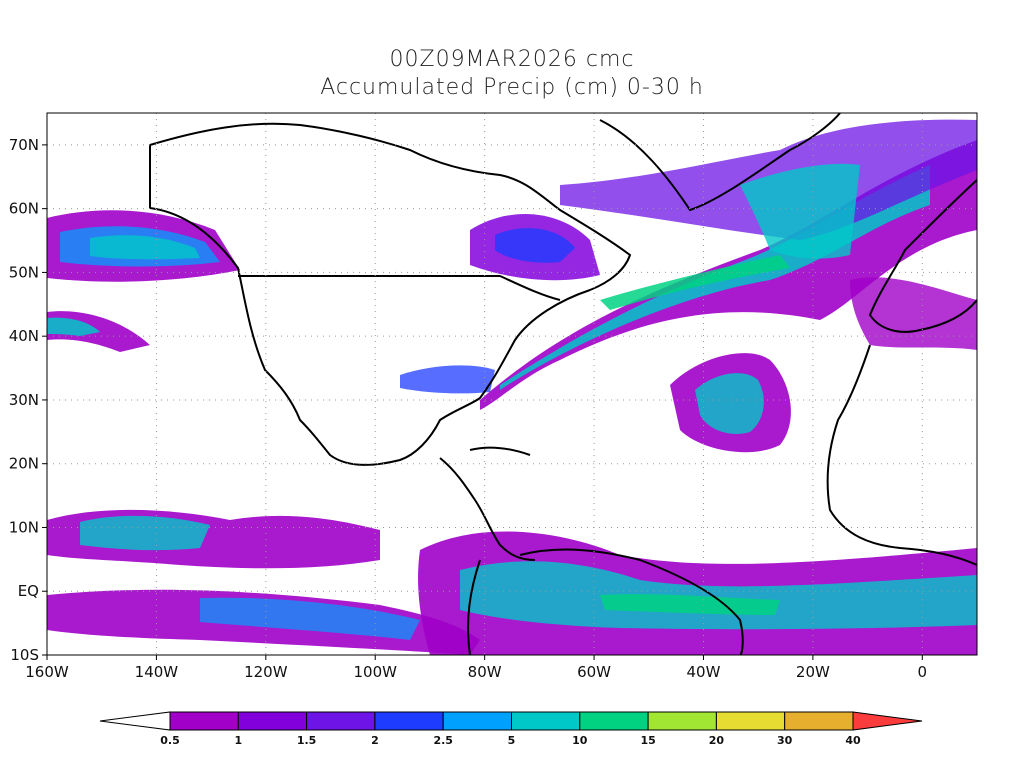 This screenshot has width=1024, height=768. I want to click on lat-tick-label: EQ, so click(28, 591).